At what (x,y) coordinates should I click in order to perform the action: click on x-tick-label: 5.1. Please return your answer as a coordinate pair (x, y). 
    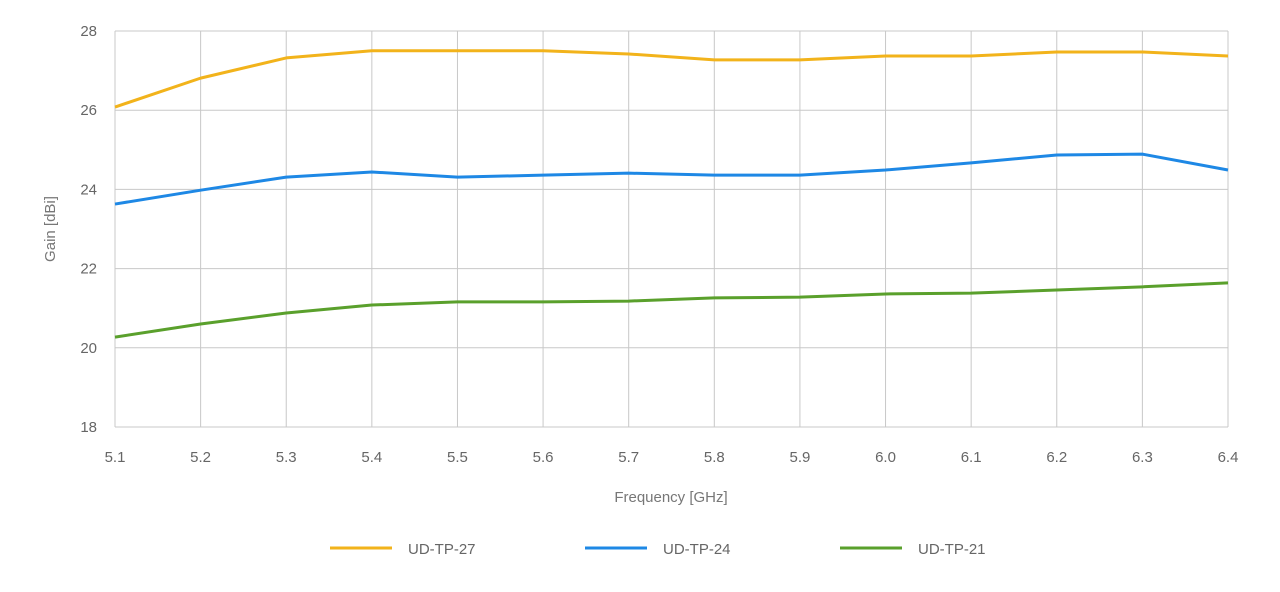
    Looking at the image, I should click on (115, 457).